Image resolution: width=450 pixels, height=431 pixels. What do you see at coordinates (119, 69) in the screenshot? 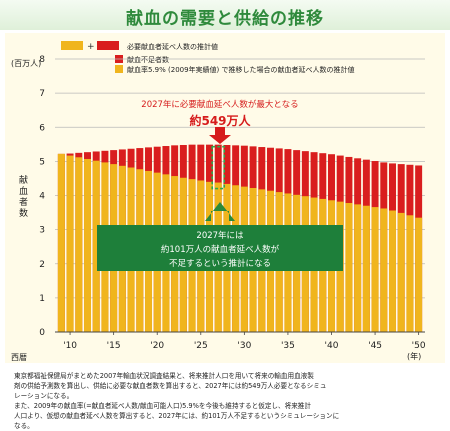
I see `legend-supply-swatch` at bounding box center [119, 69].